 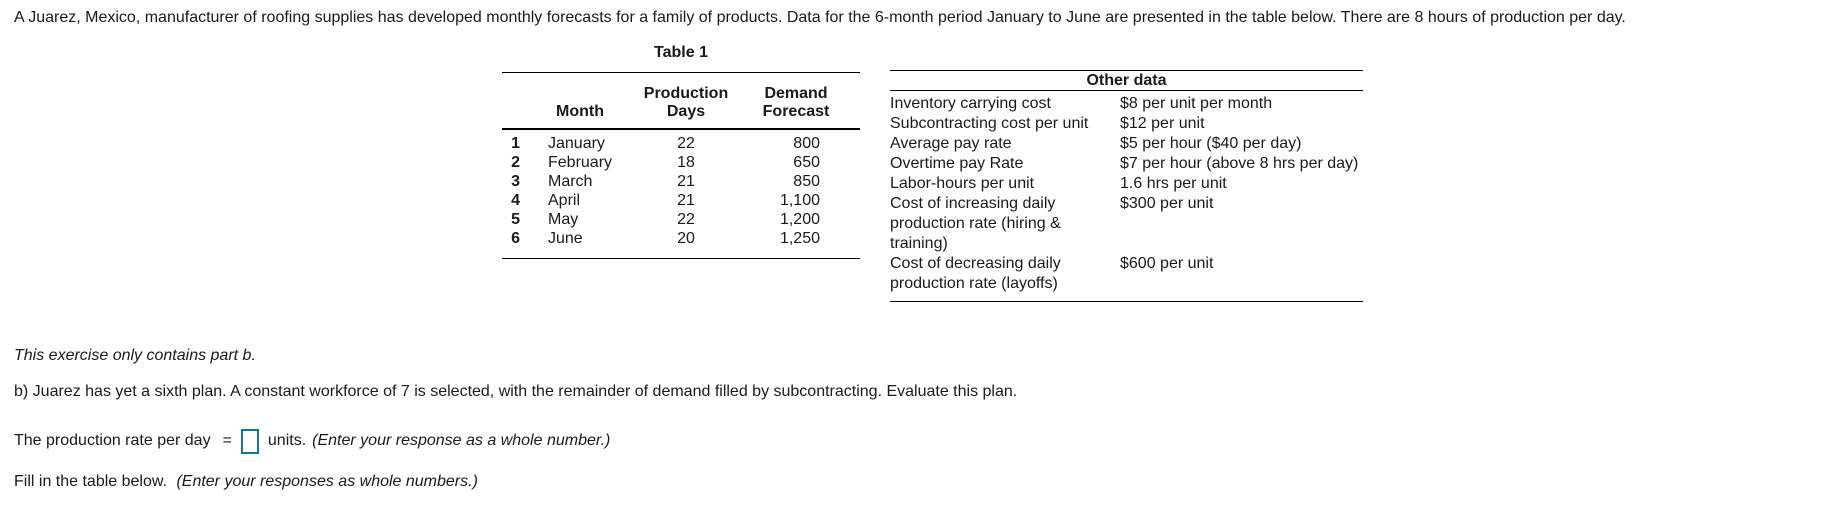 I want to click on days-cell: 18, so click(x=686, y=162).